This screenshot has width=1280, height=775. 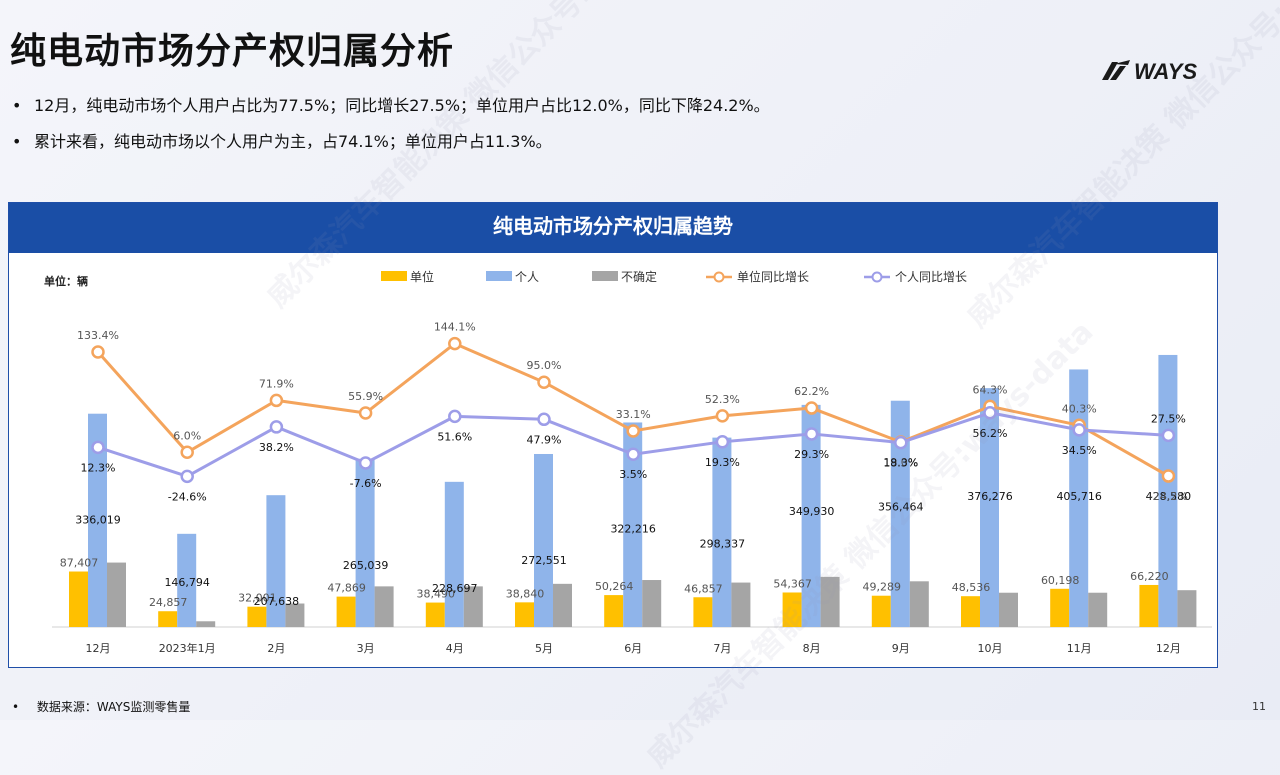 I want to click on label-unit-2: 32,001, so click(x=257, y=598).